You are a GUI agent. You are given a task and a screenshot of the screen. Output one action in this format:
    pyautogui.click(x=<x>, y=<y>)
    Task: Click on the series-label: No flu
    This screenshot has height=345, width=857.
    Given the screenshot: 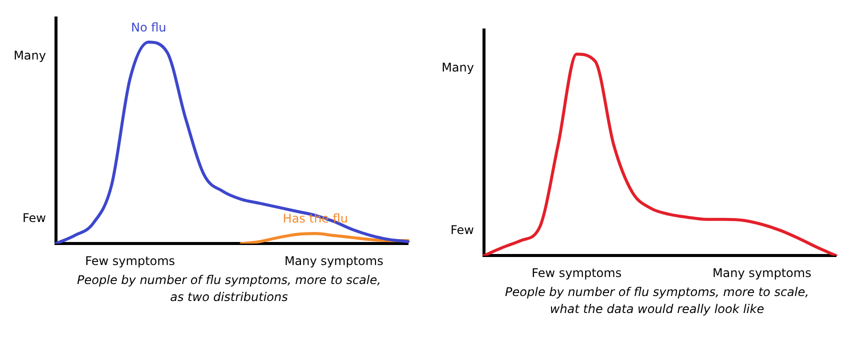 What is the action you would take?
    pyautogui.click(x=148, y=27)
    